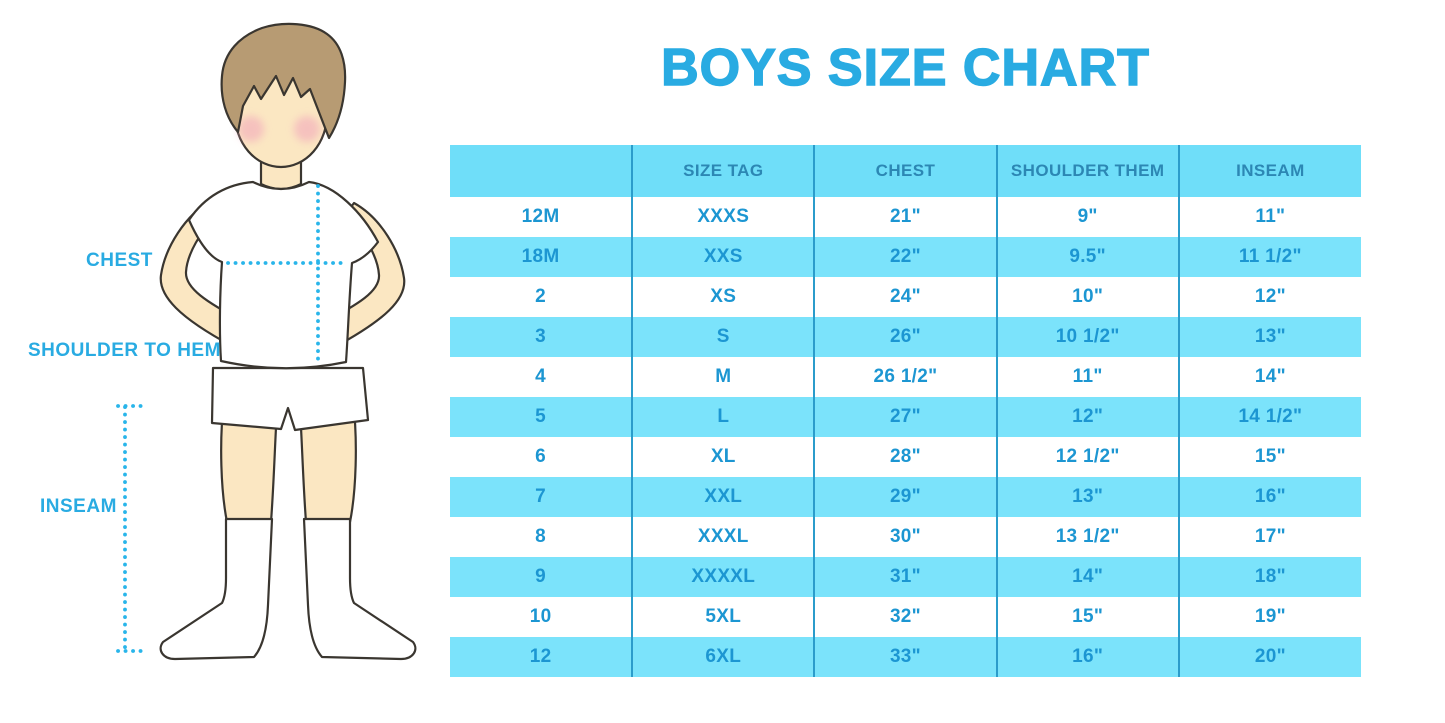 This screenshot has width=1445, height=723. I want to click on inseam-label: INSEAM, so click(78, 506).